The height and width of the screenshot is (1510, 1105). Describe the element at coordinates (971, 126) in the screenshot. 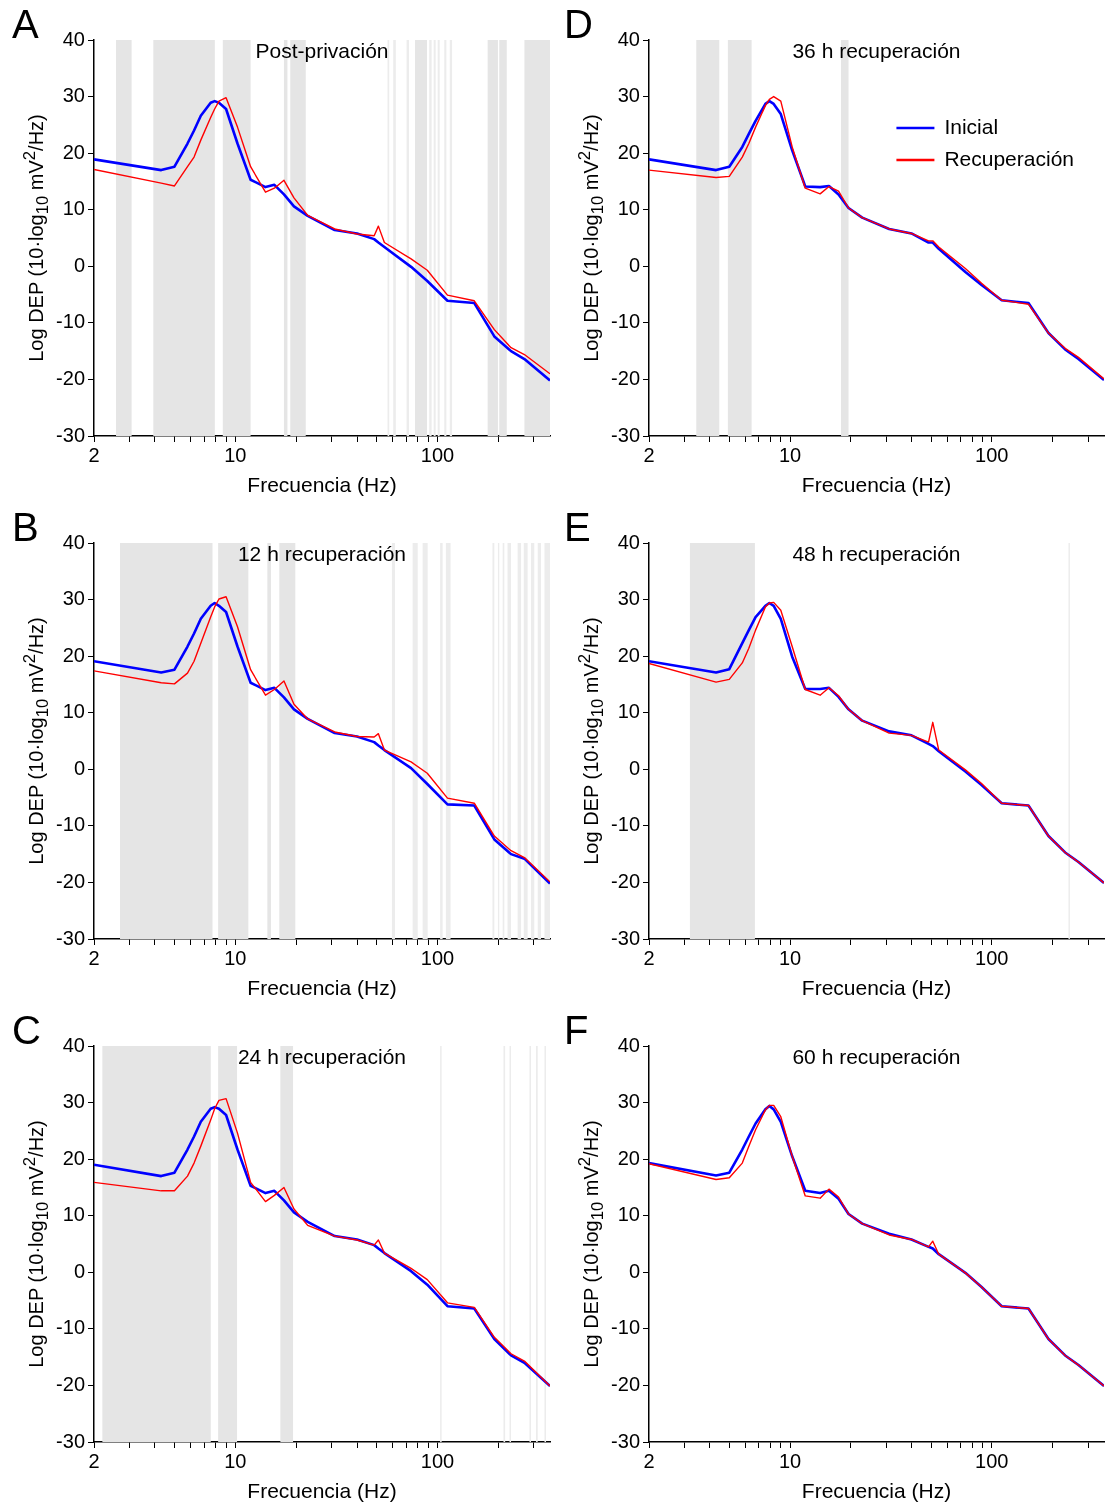

I see `legend-label: Inicial` at that location.